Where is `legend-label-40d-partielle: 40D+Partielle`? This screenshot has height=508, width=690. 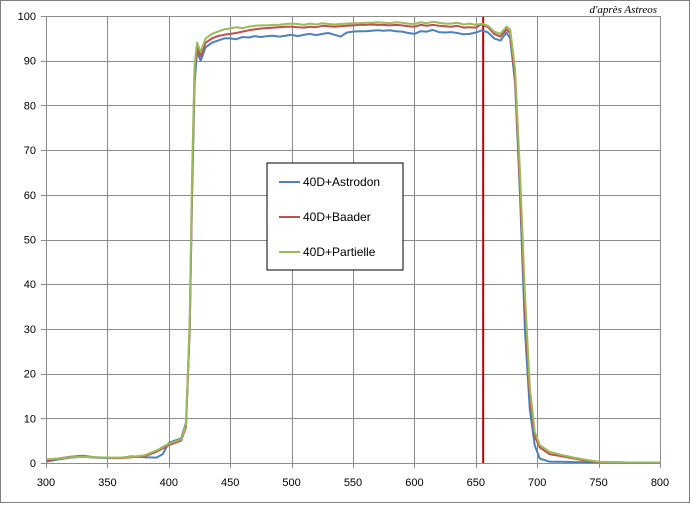 legend-label-40d-partielle: 40D+Partielle is located at coordinates (339, 252).